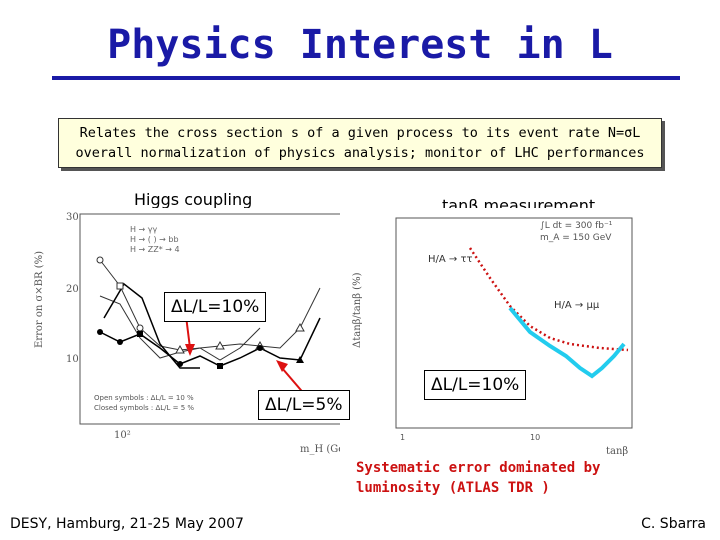 Image resolution: width=720 pixels, height=540 pixels. Describe the element at coordinates (366, 78) in the screenshot. I see `title-underline` at that location.